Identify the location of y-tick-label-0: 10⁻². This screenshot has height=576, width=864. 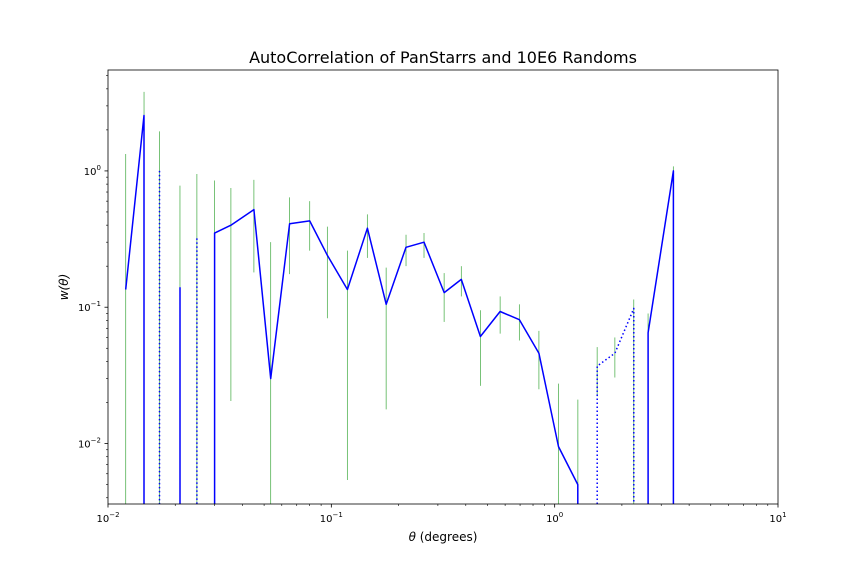
(89, 444).